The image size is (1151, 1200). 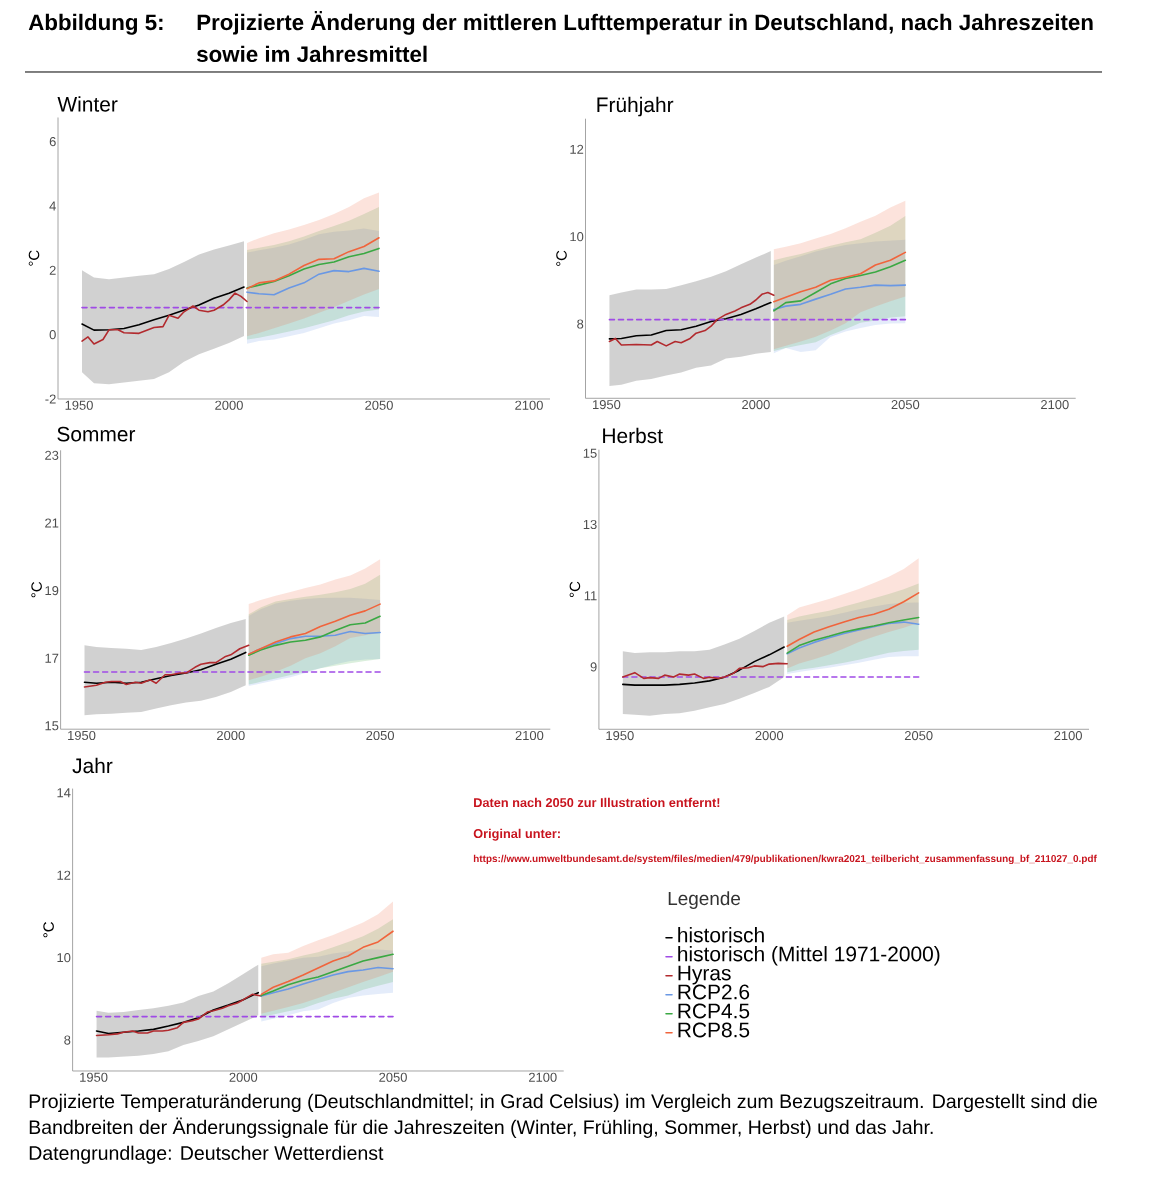 What do you see at coordinates (206, 1154) in the screenshot?
I see `text: Datengrundlage: Deutscher Wetterdienst` at bounding box center [206, 1154].